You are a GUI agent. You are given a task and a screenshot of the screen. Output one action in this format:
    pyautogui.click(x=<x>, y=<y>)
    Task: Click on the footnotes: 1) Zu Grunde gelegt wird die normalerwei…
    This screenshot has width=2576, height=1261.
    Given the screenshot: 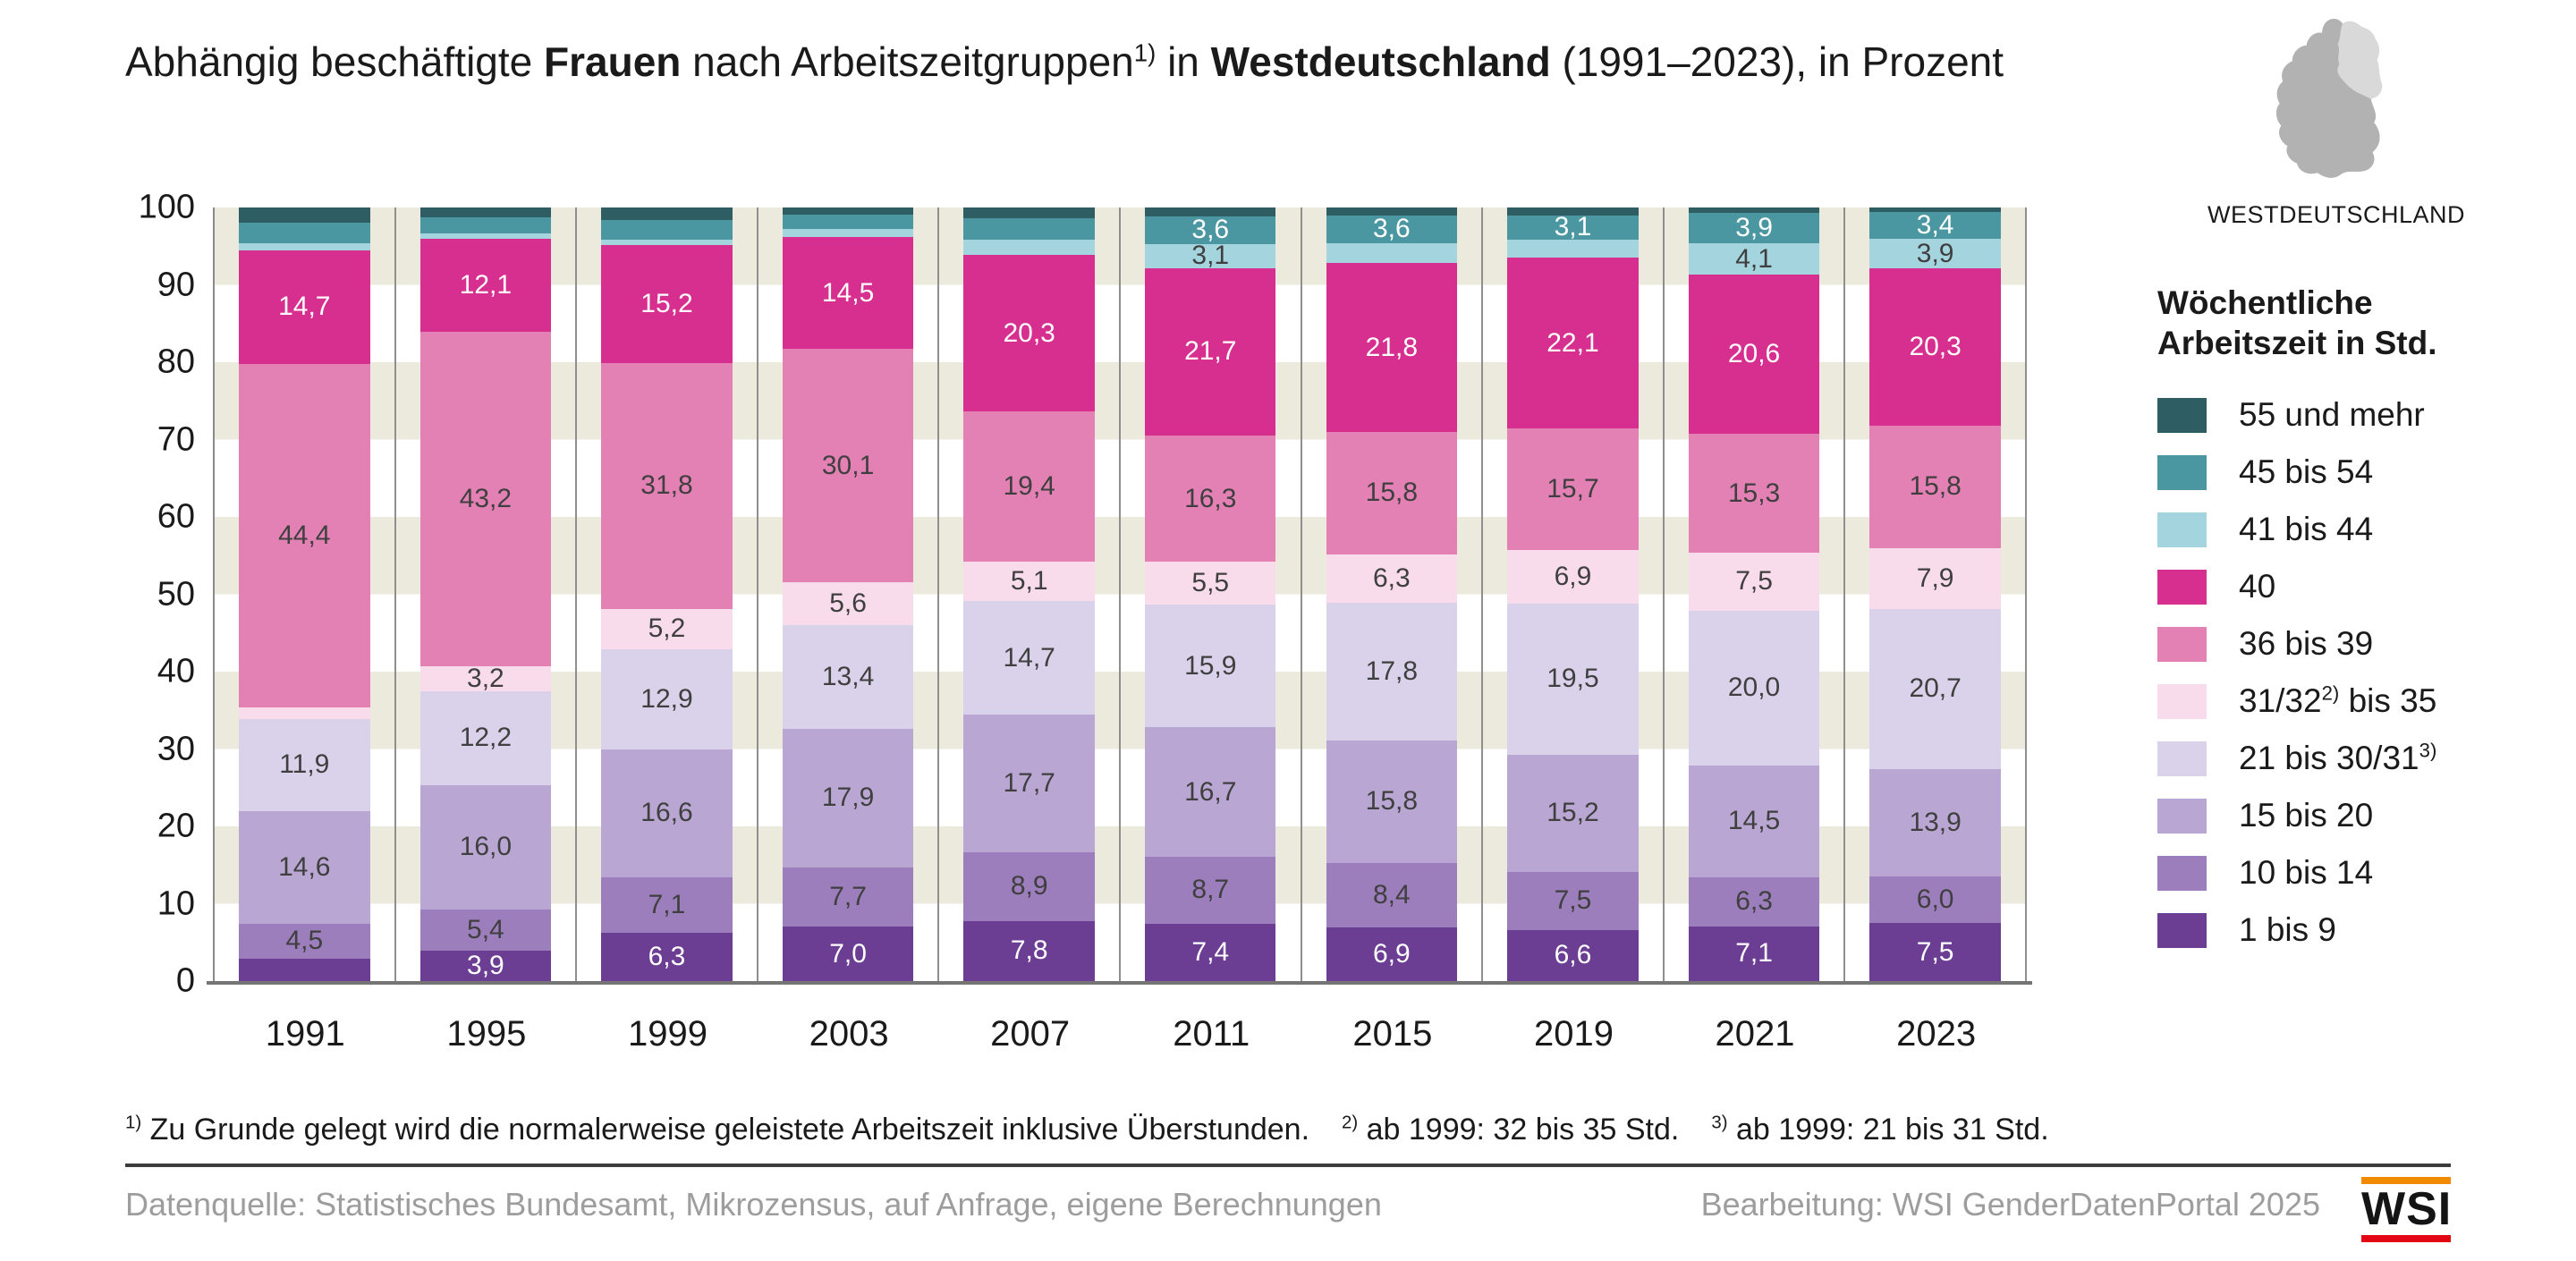 What is the action you would take?
    pyautogui.click(x=1087, y=1130)
    